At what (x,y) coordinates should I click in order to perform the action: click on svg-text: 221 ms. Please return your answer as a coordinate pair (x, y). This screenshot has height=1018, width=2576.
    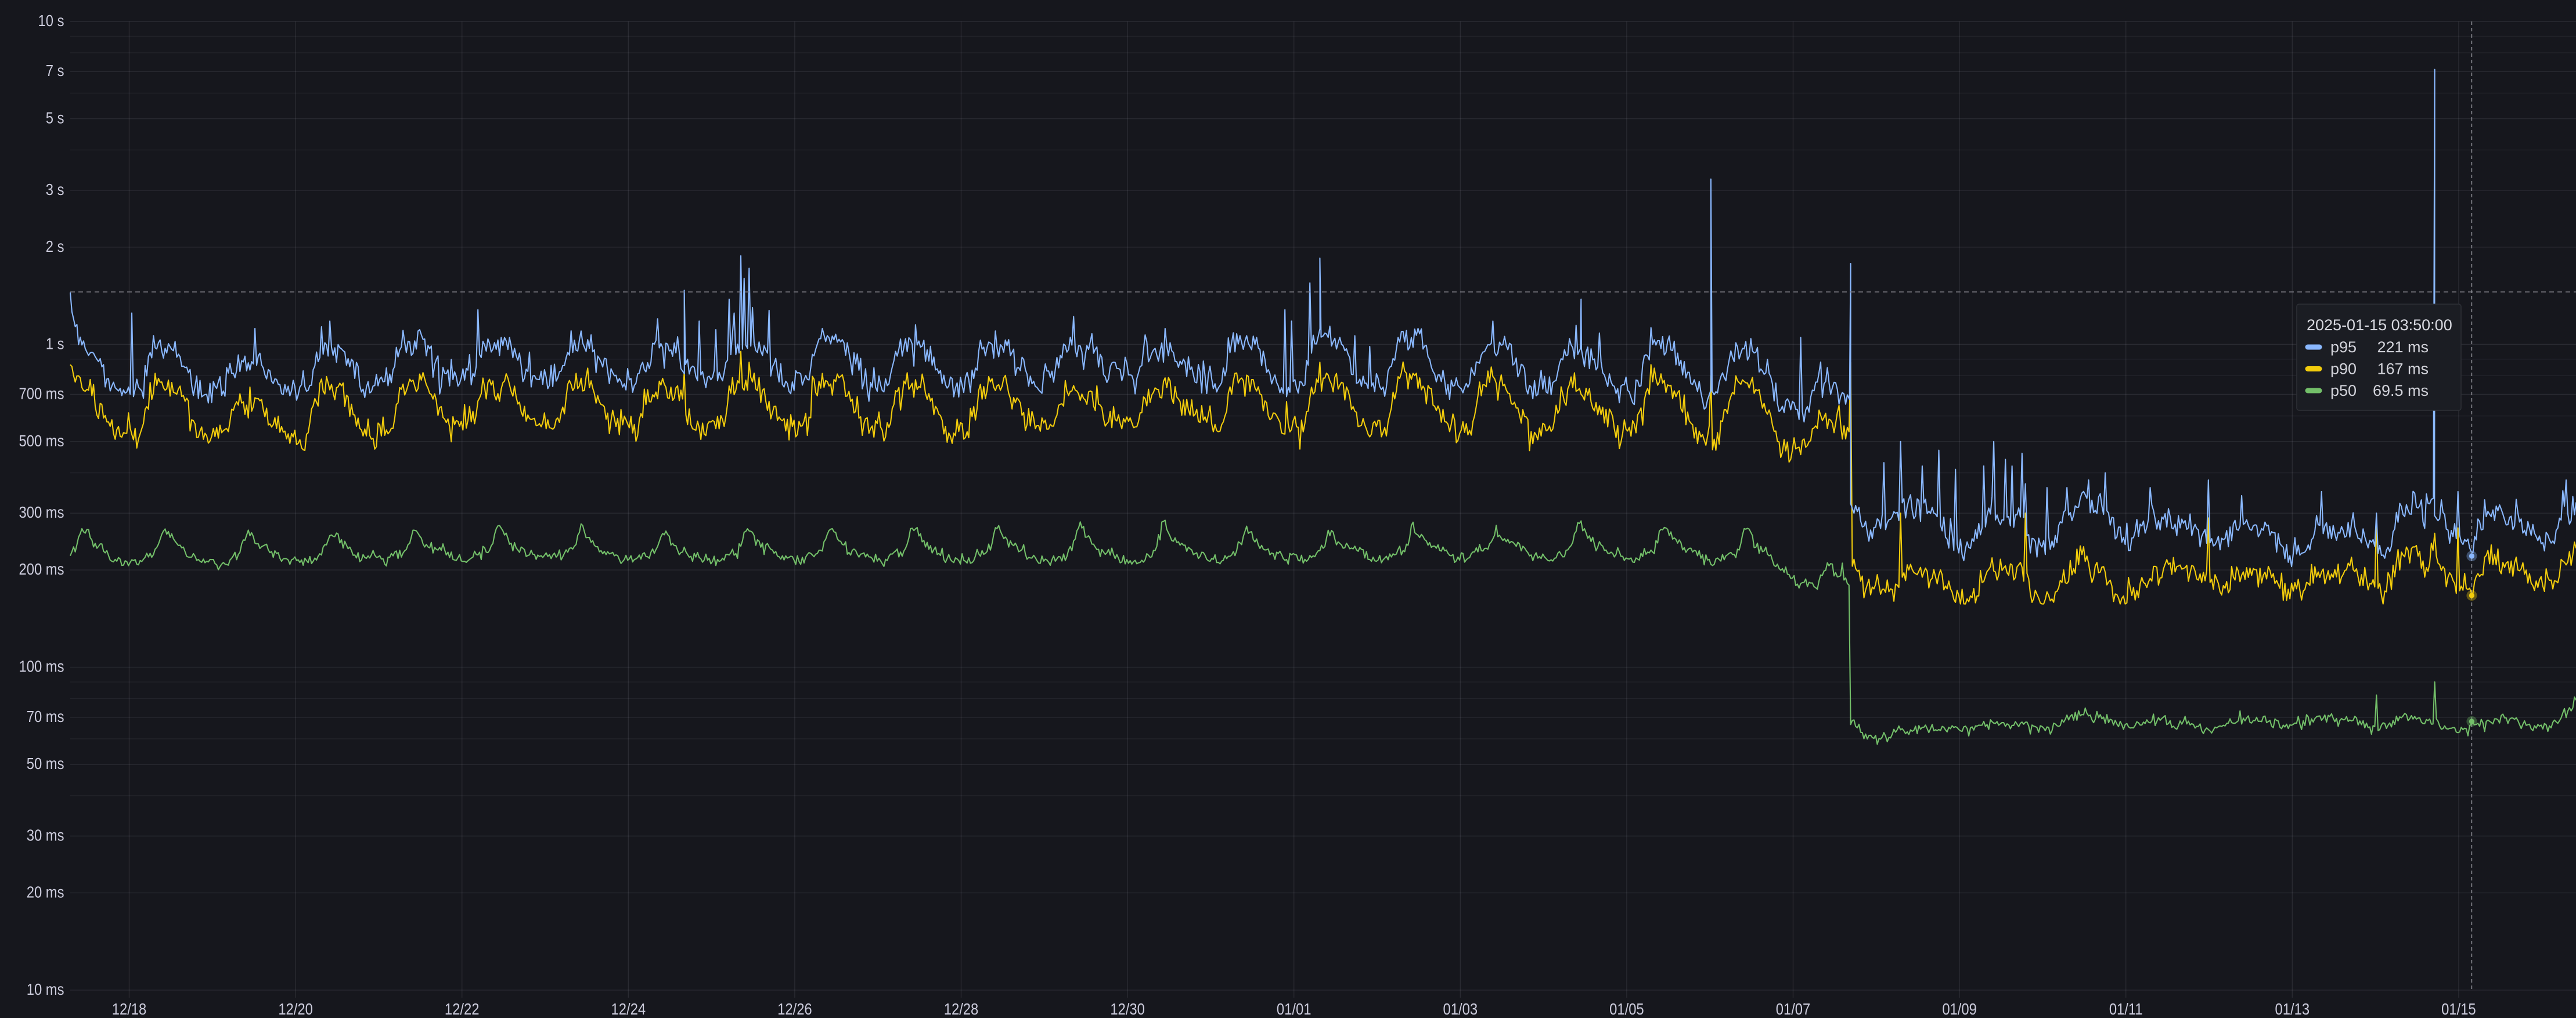
    Looking at the image, I should click on (2403, 347).